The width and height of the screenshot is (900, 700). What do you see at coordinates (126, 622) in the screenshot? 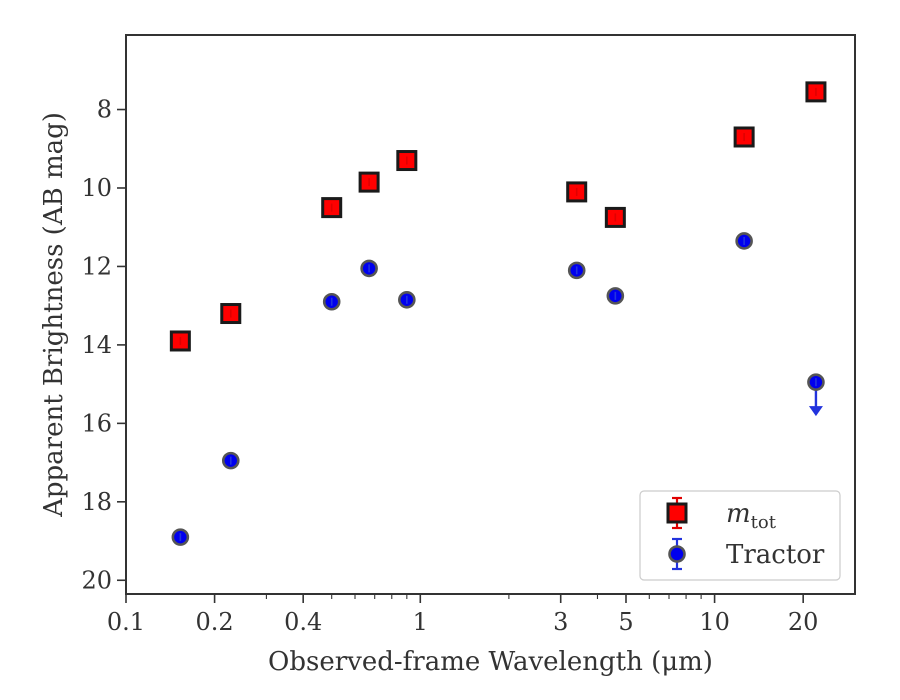
I see `x-tick-label: 0.1` at bounding box center [126, 622].